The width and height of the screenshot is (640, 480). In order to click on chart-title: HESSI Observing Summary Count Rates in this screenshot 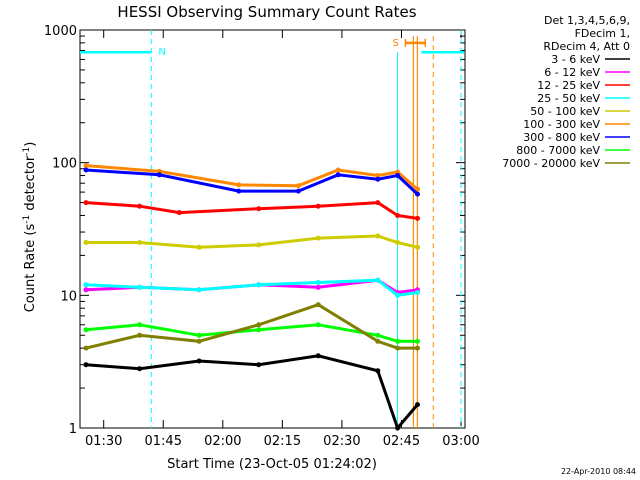, I will do `click(266, 12)`.